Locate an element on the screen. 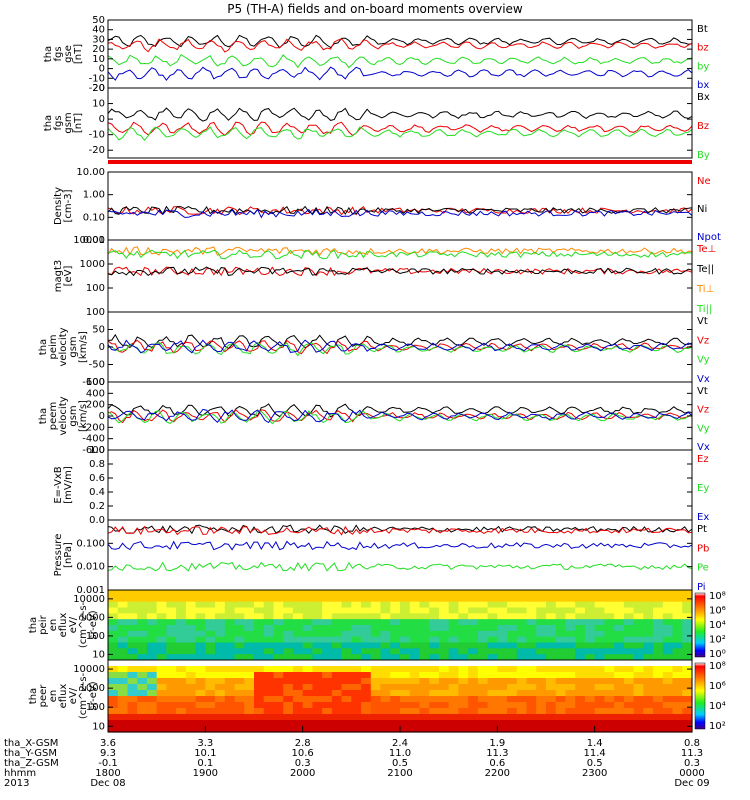  y-axis-label: tha is located at coordinates (33, 696).